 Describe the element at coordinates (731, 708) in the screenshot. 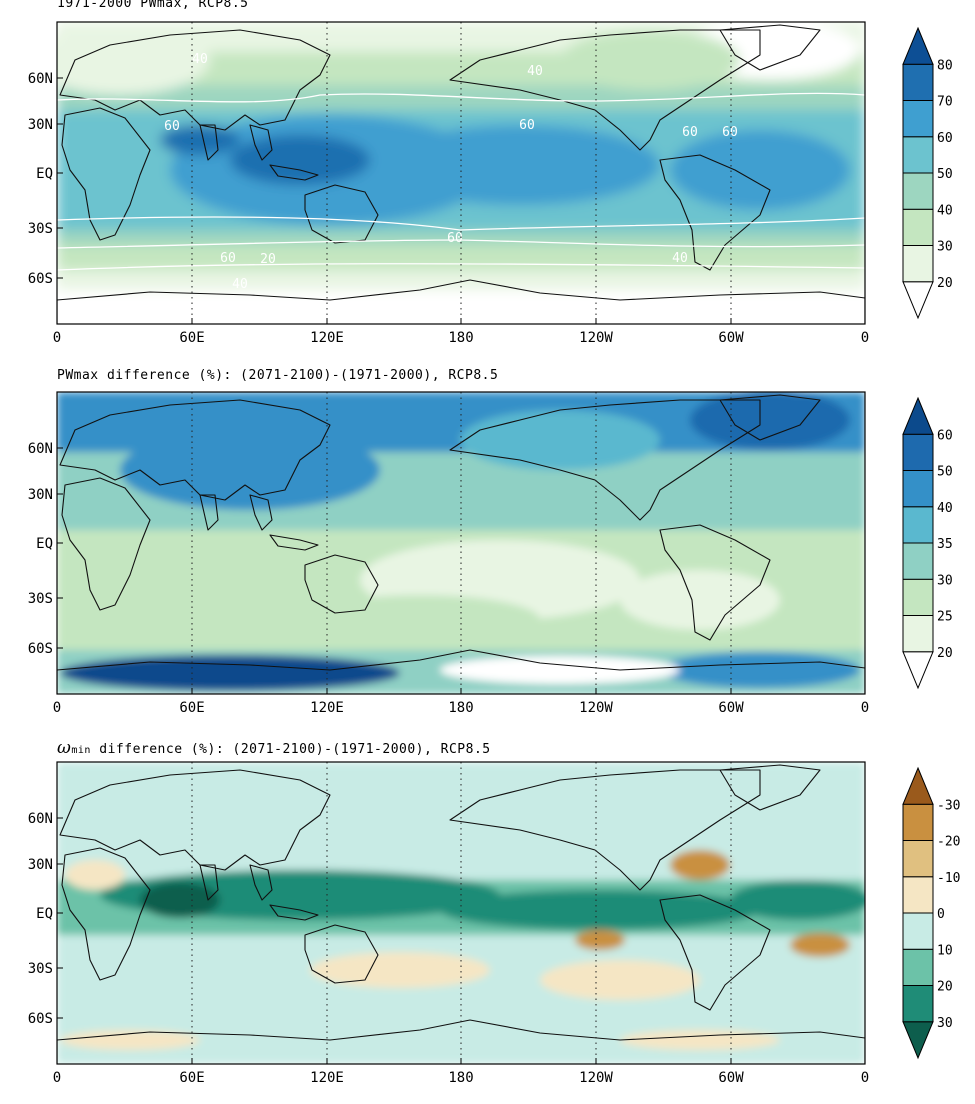

I see `x-tick-label: 60W` at that location.